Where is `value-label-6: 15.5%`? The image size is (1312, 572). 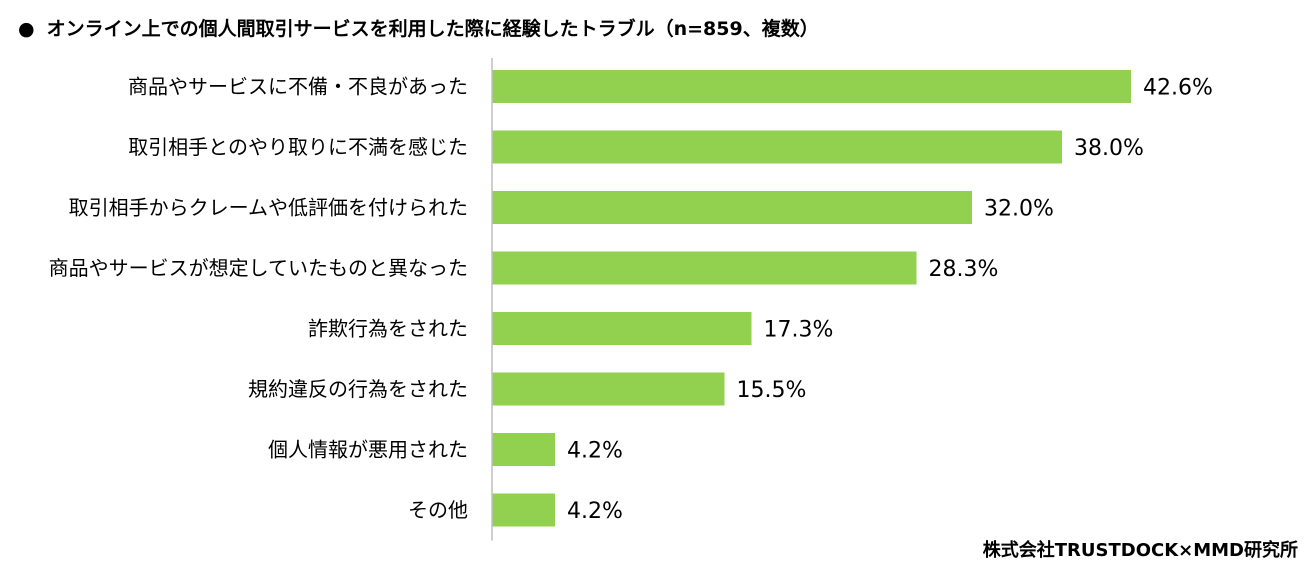 value-label-6: 15.5% is located at coordinates (772, 390).